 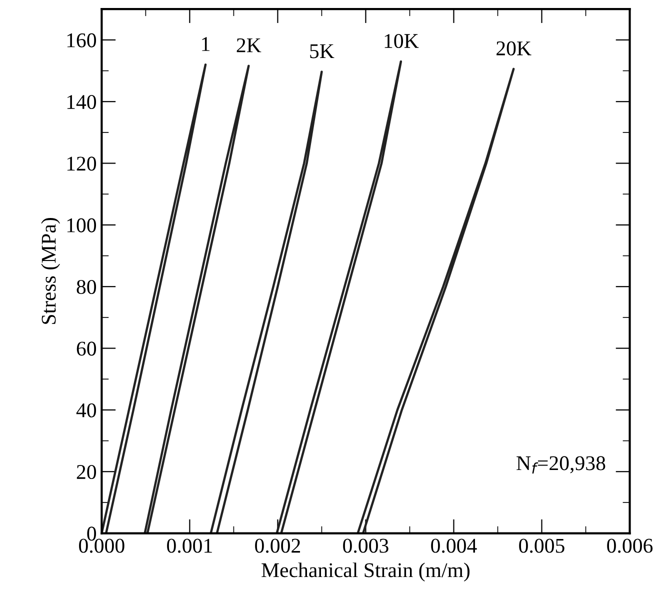 I want to click on x-tick-label: 0.003, so click(x=365, y=545).